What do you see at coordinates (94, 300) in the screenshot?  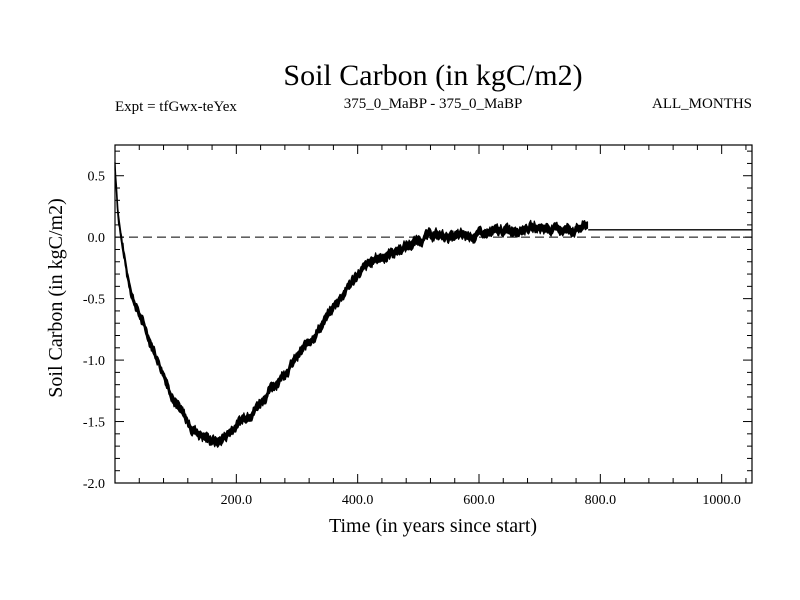 I see `y-tick-label: -0.5` at bounding box center [94, 300].